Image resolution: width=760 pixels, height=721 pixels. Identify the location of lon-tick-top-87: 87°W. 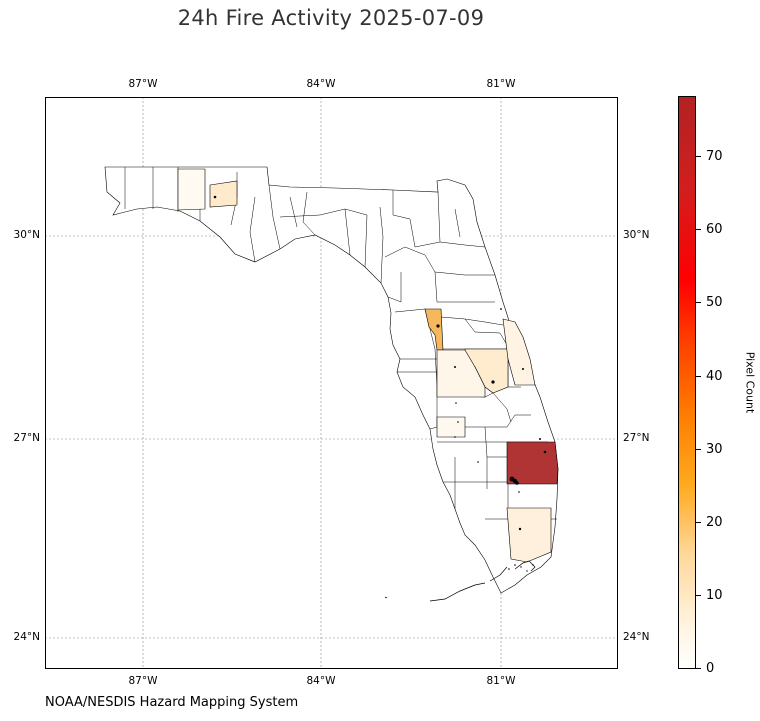
(143, 84).